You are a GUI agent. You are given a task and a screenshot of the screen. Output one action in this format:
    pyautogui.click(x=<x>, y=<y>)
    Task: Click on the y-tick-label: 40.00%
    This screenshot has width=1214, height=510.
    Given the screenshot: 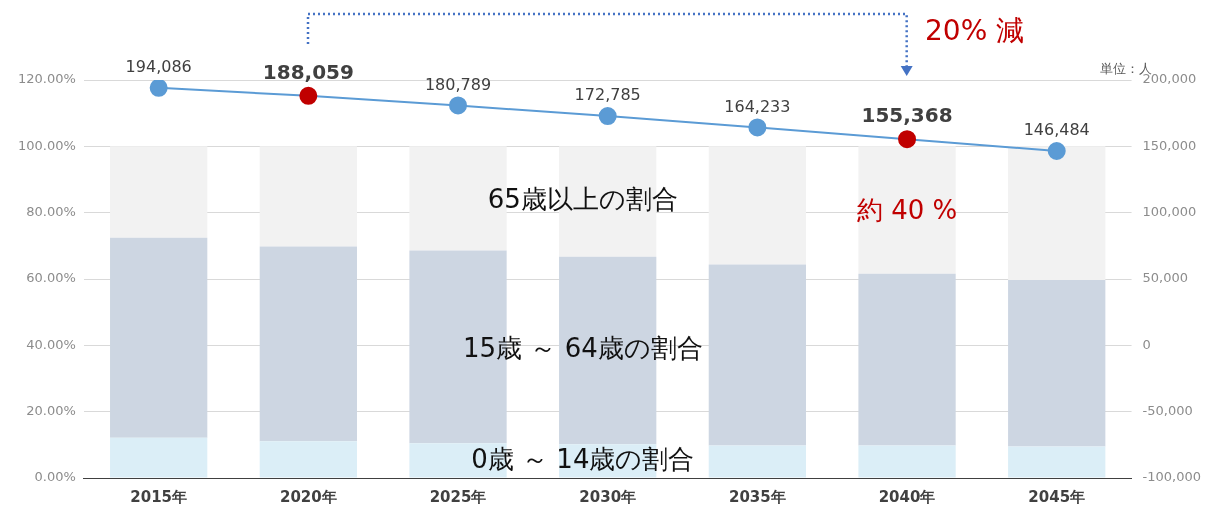 What is the action you would take?
    pyautogui.click(x=51, y=344)
    